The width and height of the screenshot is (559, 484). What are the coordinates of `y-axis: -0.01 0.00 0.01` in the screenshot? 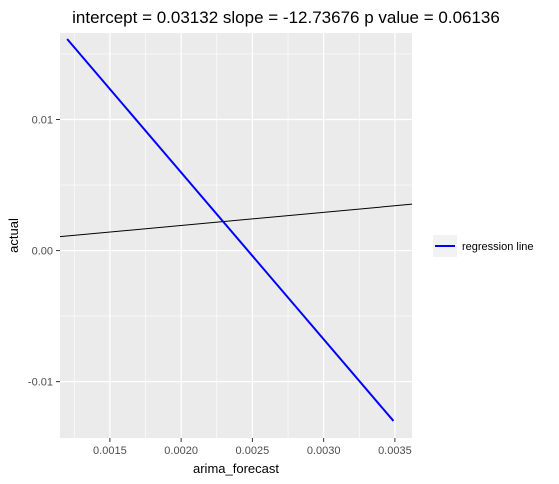 It's located at (44, 252).